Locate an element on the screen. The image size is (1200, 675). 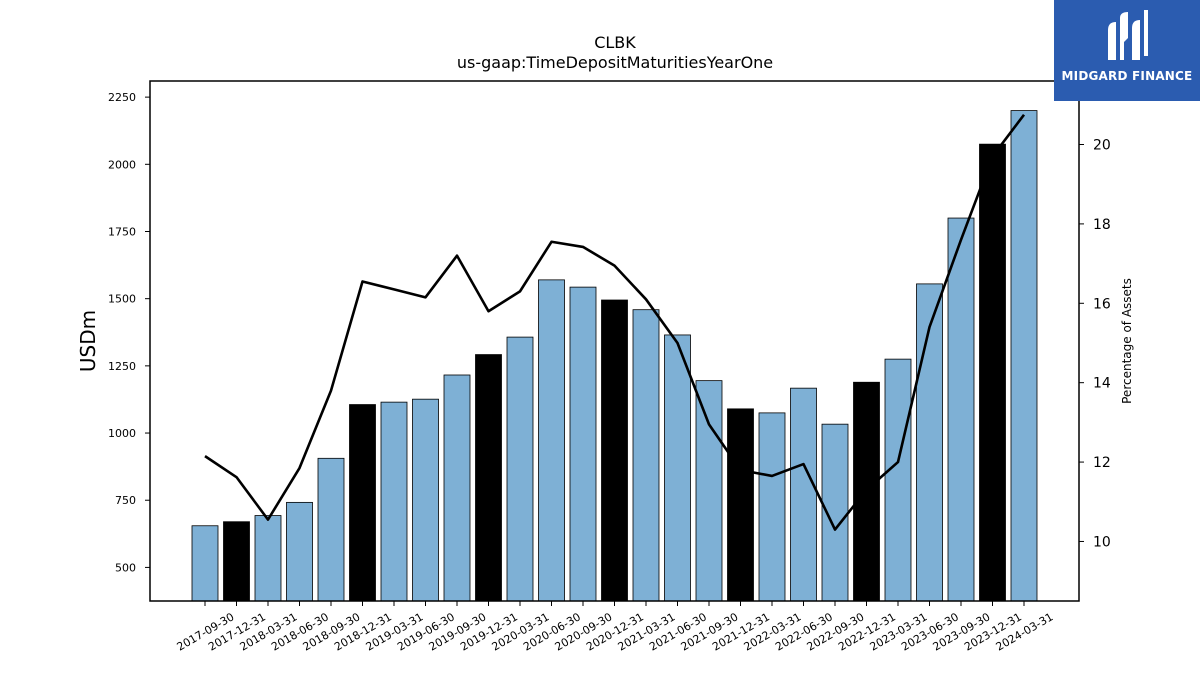
left-tick-label-2000: 2000 is located at coordinates (122, 164).